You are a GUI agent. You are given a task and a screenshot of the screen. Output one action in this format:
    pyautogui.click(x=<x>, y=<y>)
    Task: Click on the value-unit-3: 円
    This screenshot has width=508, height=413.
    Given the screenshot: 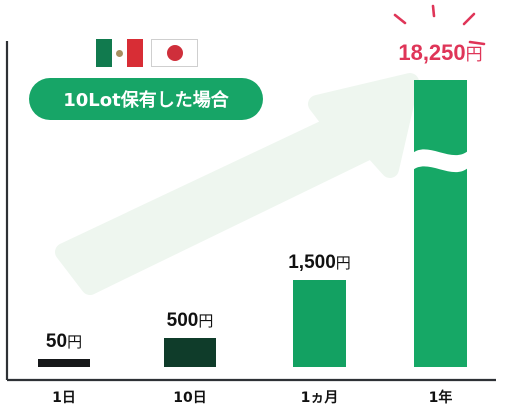 What is the action you would take?
    pyautogui.click(x=343, y=263)
    